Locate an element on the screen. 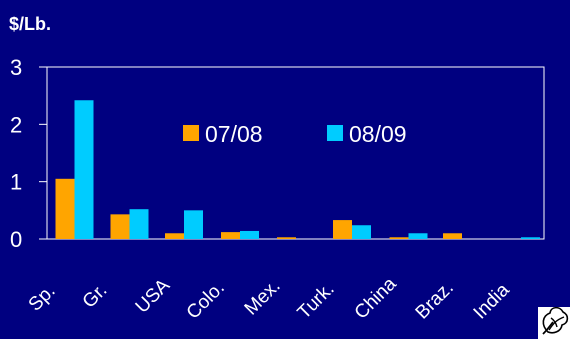  legend: 07/08 08/09 is located at coordinates (295, 134).